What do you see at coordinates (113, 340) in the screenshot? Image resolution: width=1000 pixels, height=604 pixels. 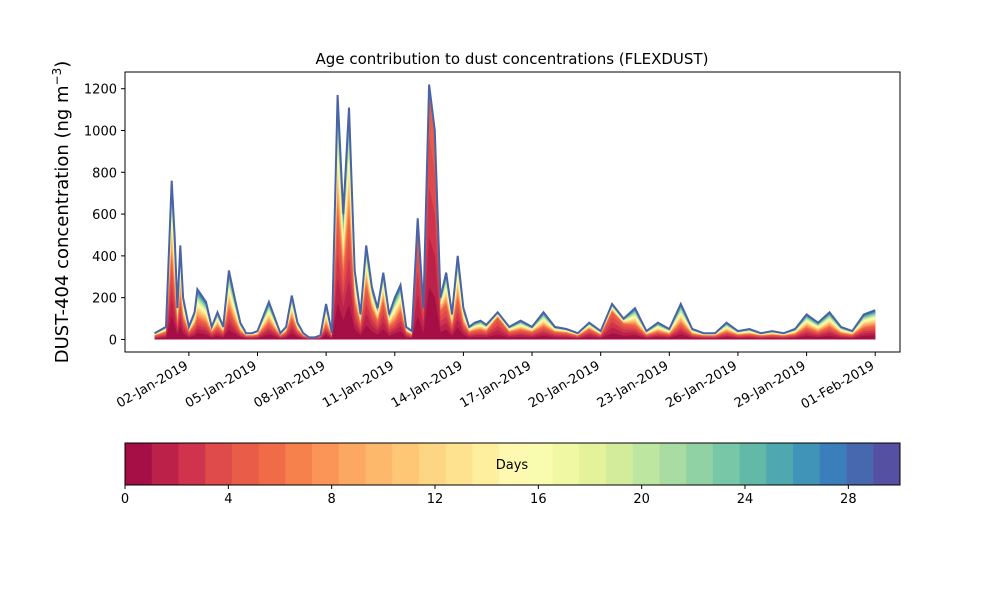 I see `y-tick-label: 0` at bounding box center [113, 340].